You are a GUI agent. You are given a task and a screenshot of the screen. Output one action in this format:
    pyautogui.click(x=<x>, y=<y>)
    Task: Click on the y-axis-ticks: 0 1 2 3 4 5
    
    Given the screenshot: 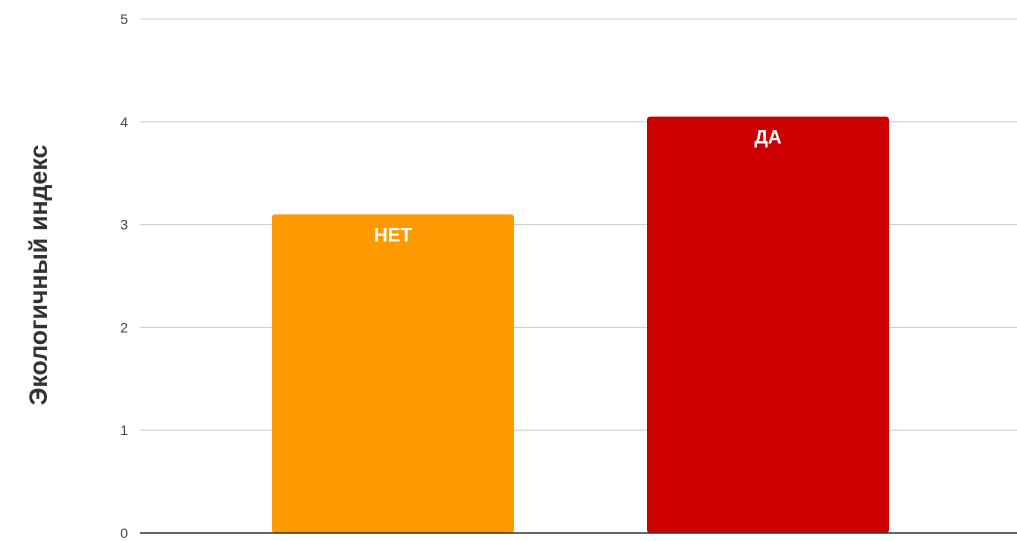 What is the action you would take?
    pyautogui.click(x=124, y=276)
    